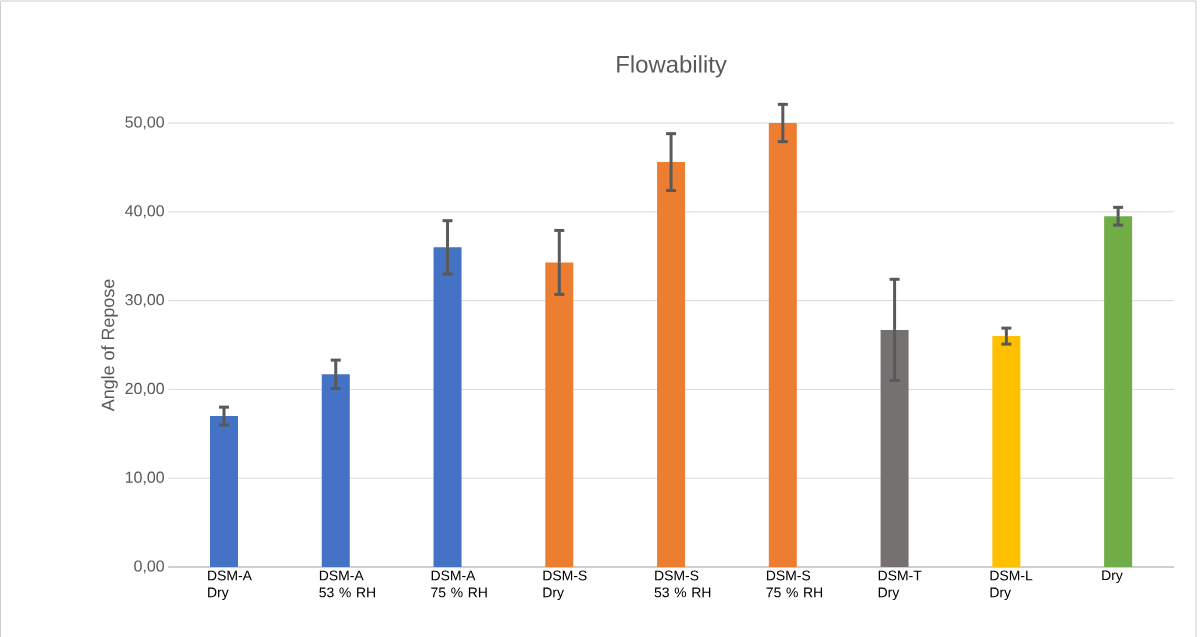  Describe the element at coordinates (149, 567) in the screenshot. I see `y-tick-label: 0,00` at that location.